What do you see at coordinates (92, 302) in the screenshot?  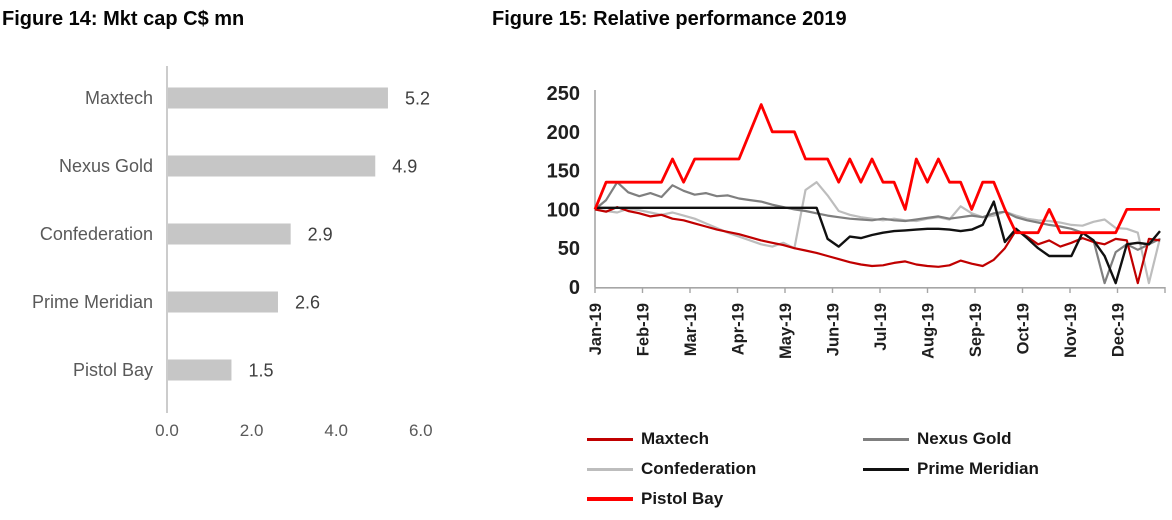 I see `bar-category-label: Prime Meridian` at bounding box center [92, 302].